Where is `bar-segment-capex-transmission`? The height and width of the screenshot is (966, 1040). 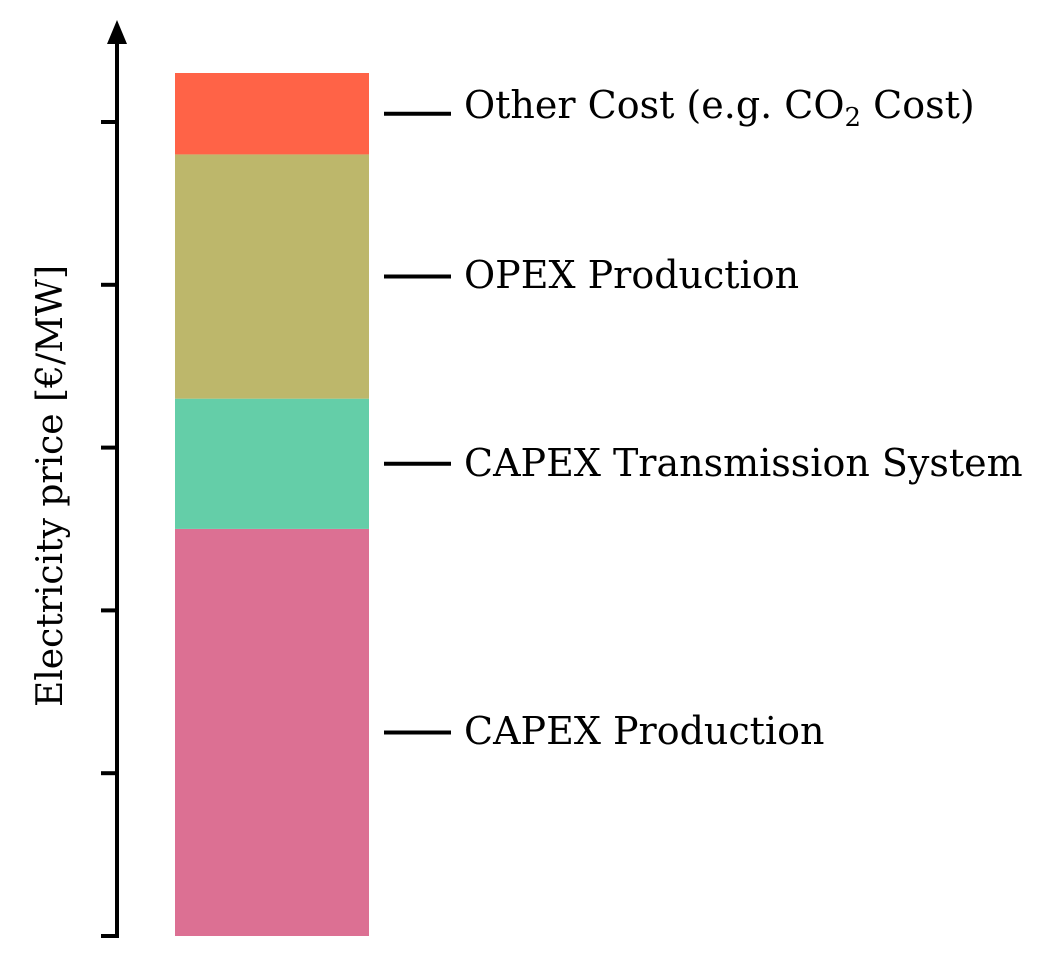 bar-segment-capex-transmission is located at coordinates (272, 464).